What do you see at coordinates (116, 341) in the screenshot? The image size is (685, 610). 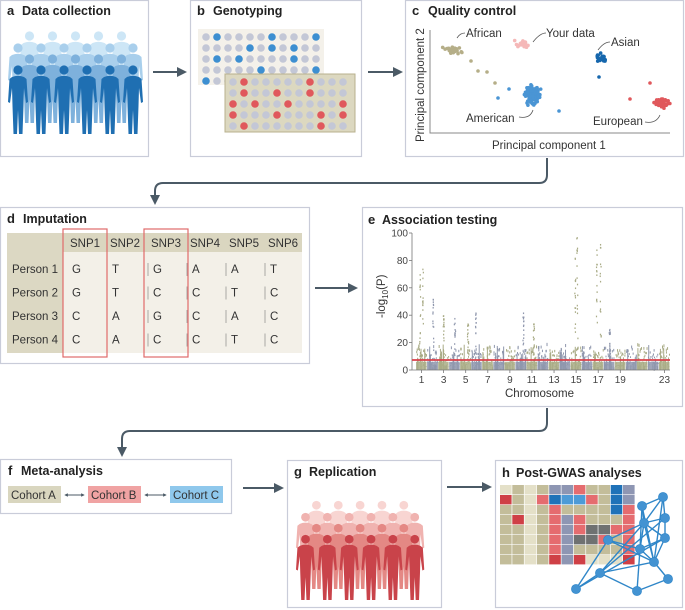 I see `table-cell: A` at bounding box center [116, 341].